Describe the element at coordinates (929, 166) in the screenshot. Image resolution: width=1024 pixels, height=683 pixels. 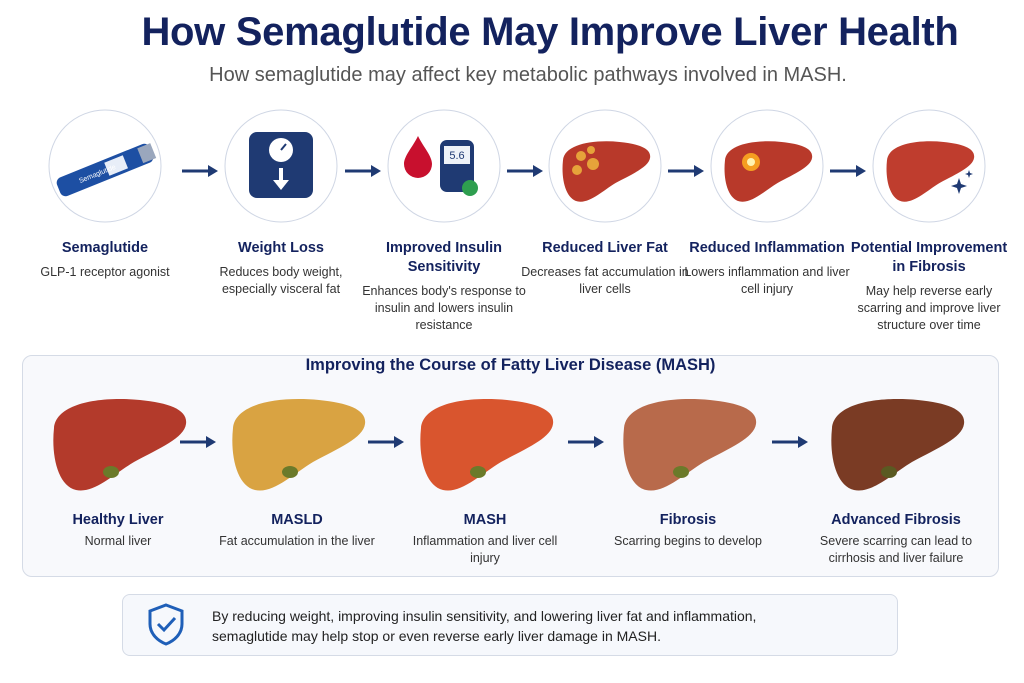
I see `icon-fibrosis` at that location.